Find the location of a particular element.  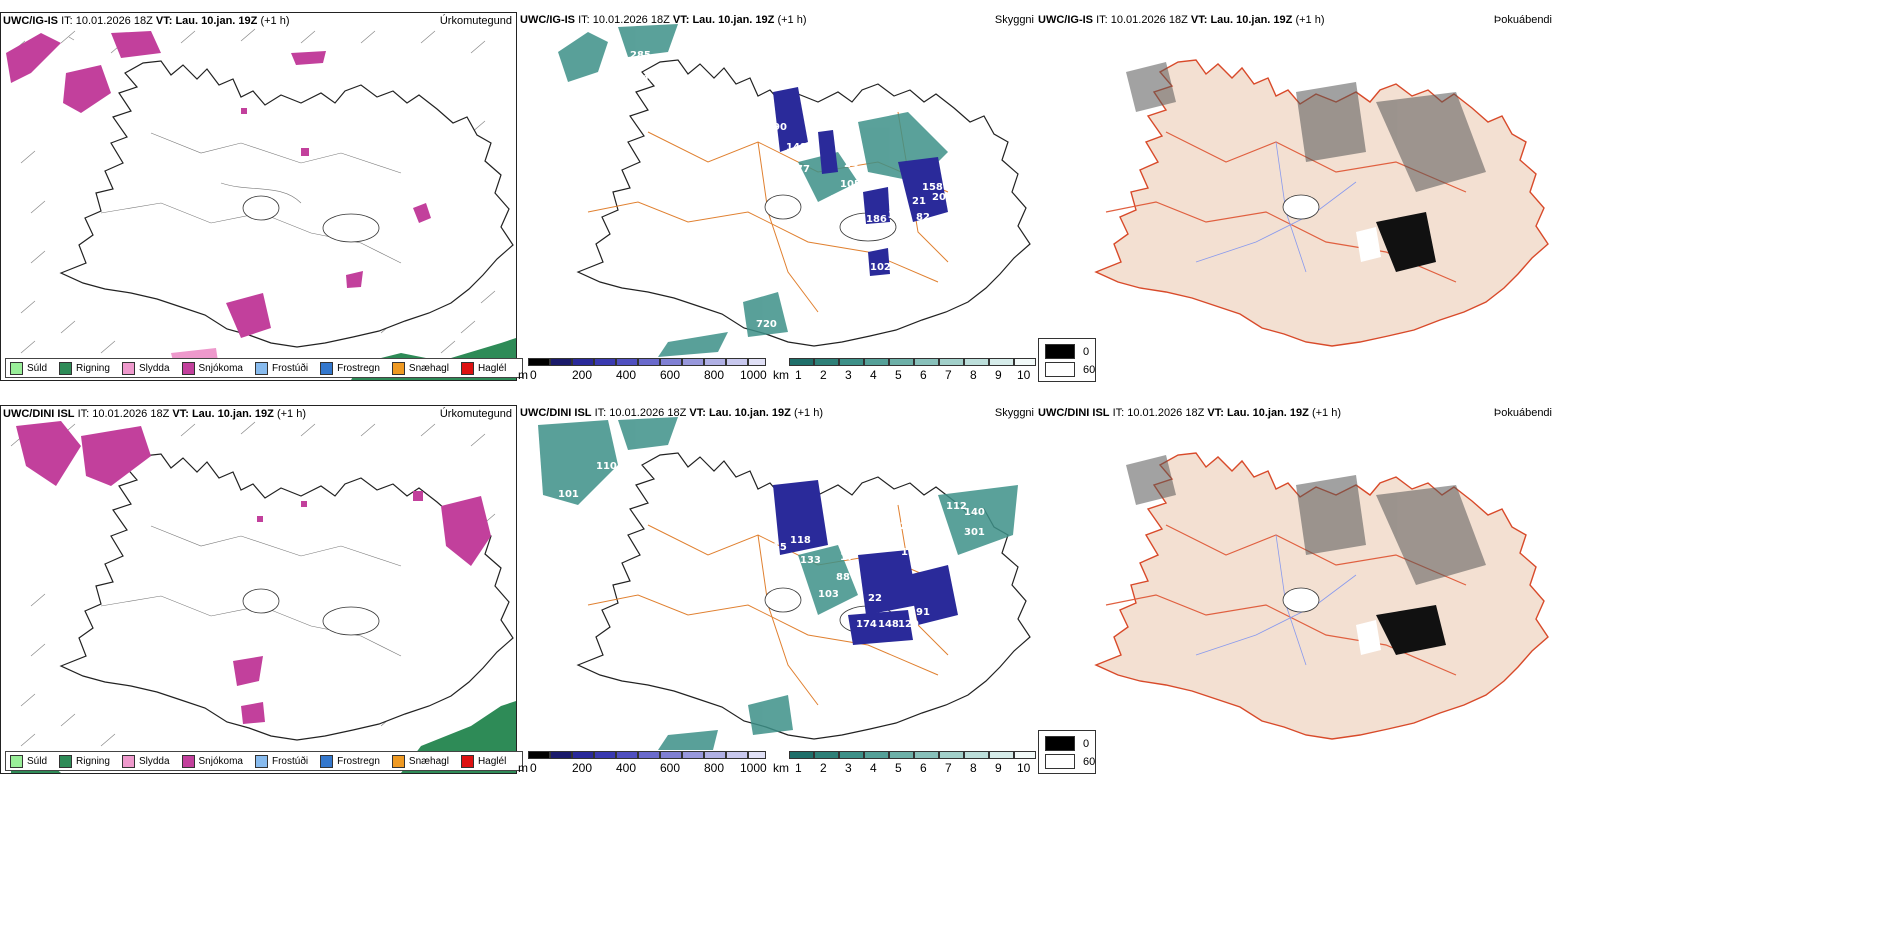

fog-legend-entry: 60 is located at coordinates (1070, 761).